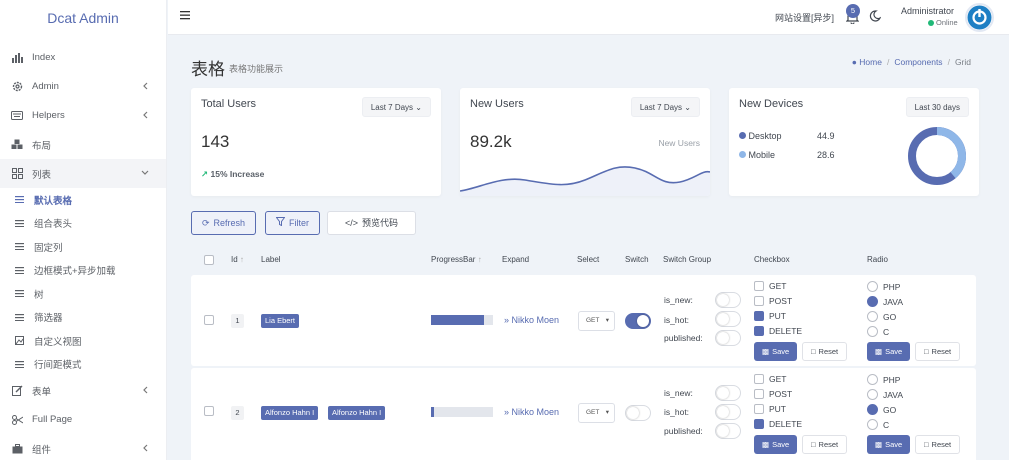 Image resolution: width=1009 pixels, height=460 pixels. What do you see at coordinates (205, 174) in the screenshot?
I see `trend-up-icon: ↗` at bounding box center [205, 174].